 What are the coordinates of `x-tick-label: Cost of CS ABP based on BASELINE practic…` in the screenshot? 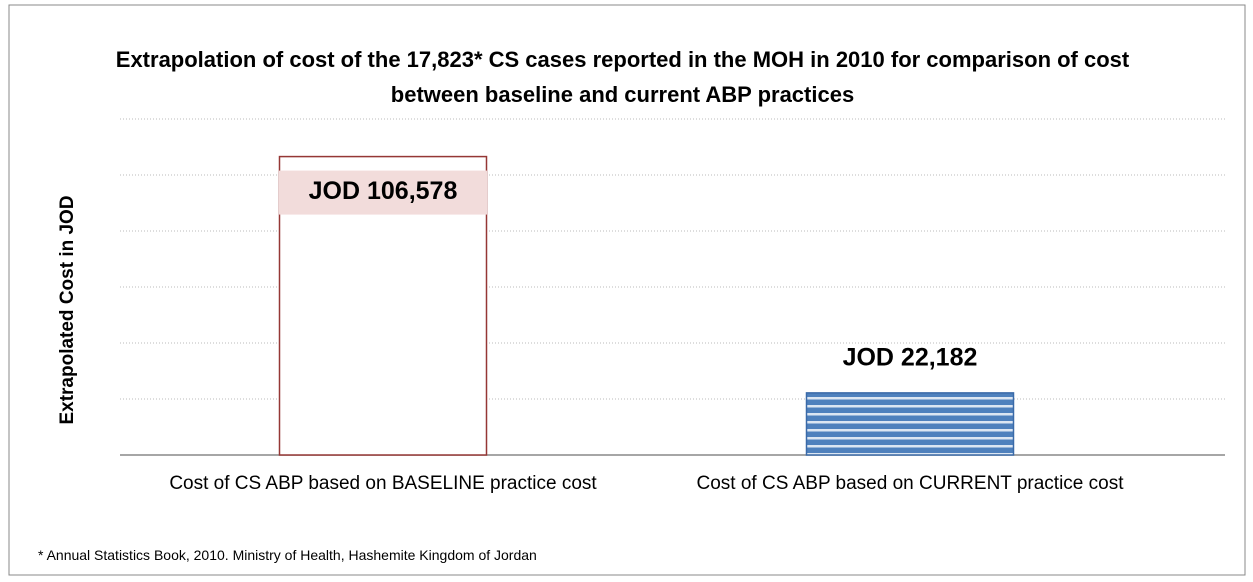 It's located at (383, 483).